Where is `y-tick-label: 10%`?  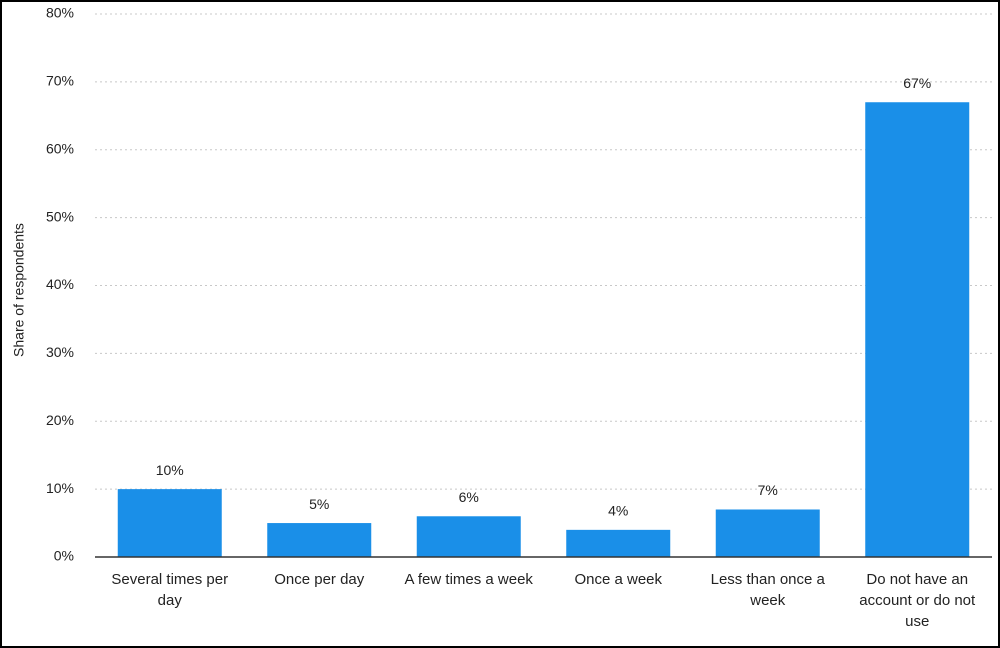 y-tick-label: 10% is located at coordinates (60, 488).